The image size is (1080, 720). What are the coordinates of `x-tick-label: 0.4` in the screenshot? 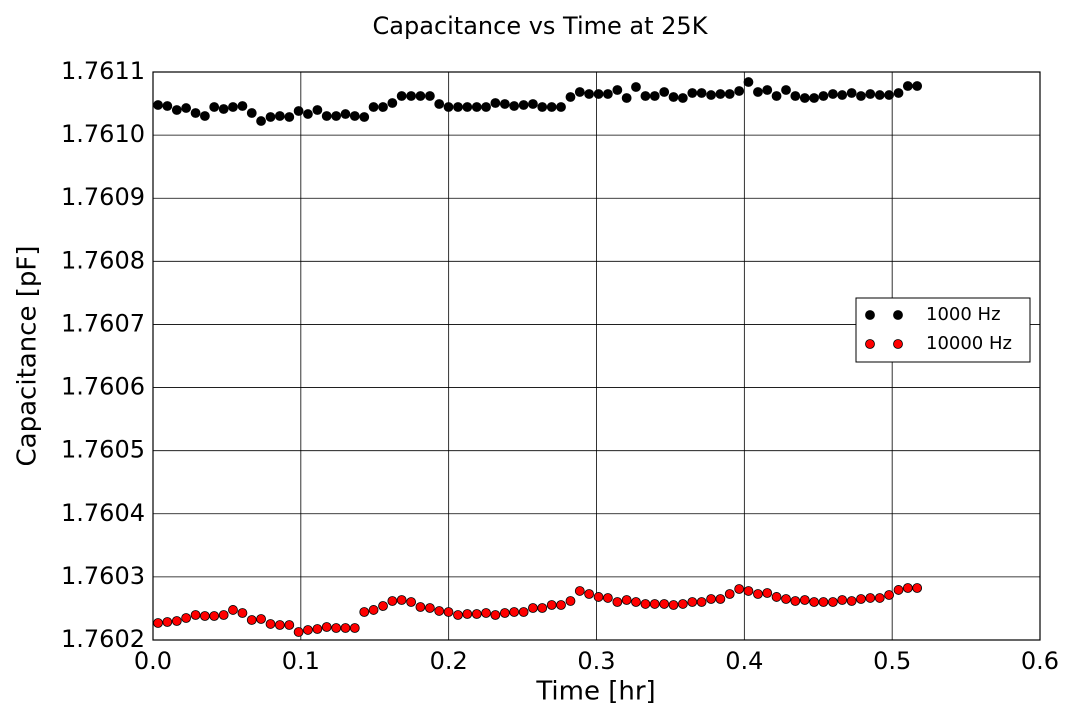 It's located at (744, 661).